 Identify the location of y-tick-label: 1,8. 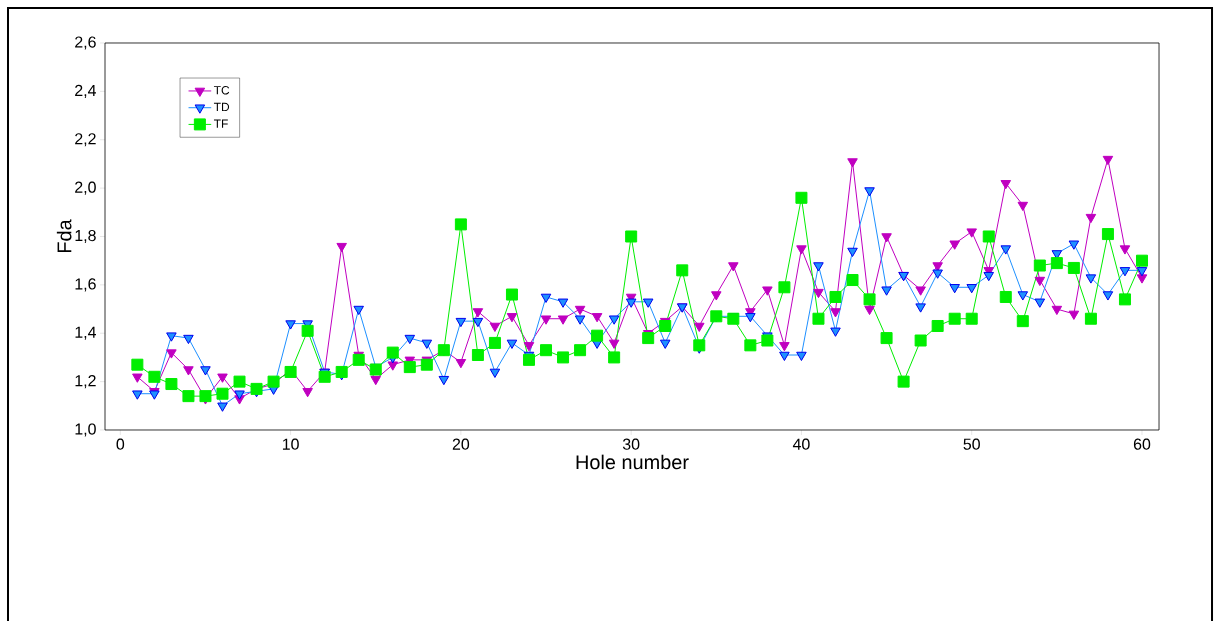
(85, 236).